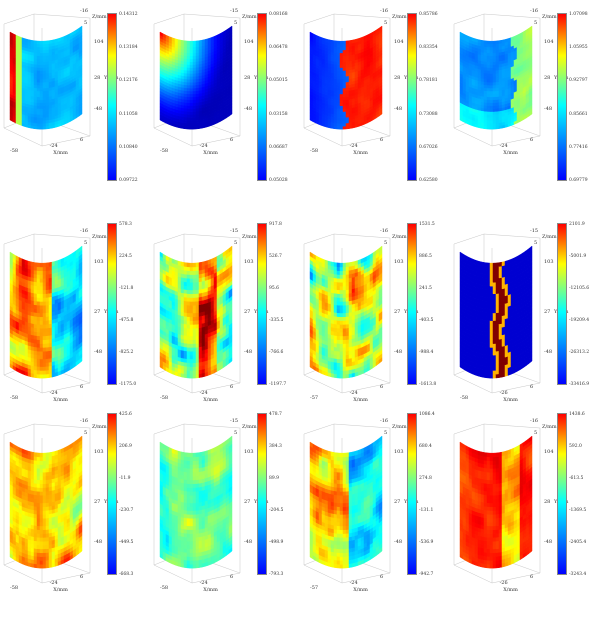  Describe the element at coordinates (128, 14) in the screenshot. I see `colorbar-tick-label: 0.14312` at that location.